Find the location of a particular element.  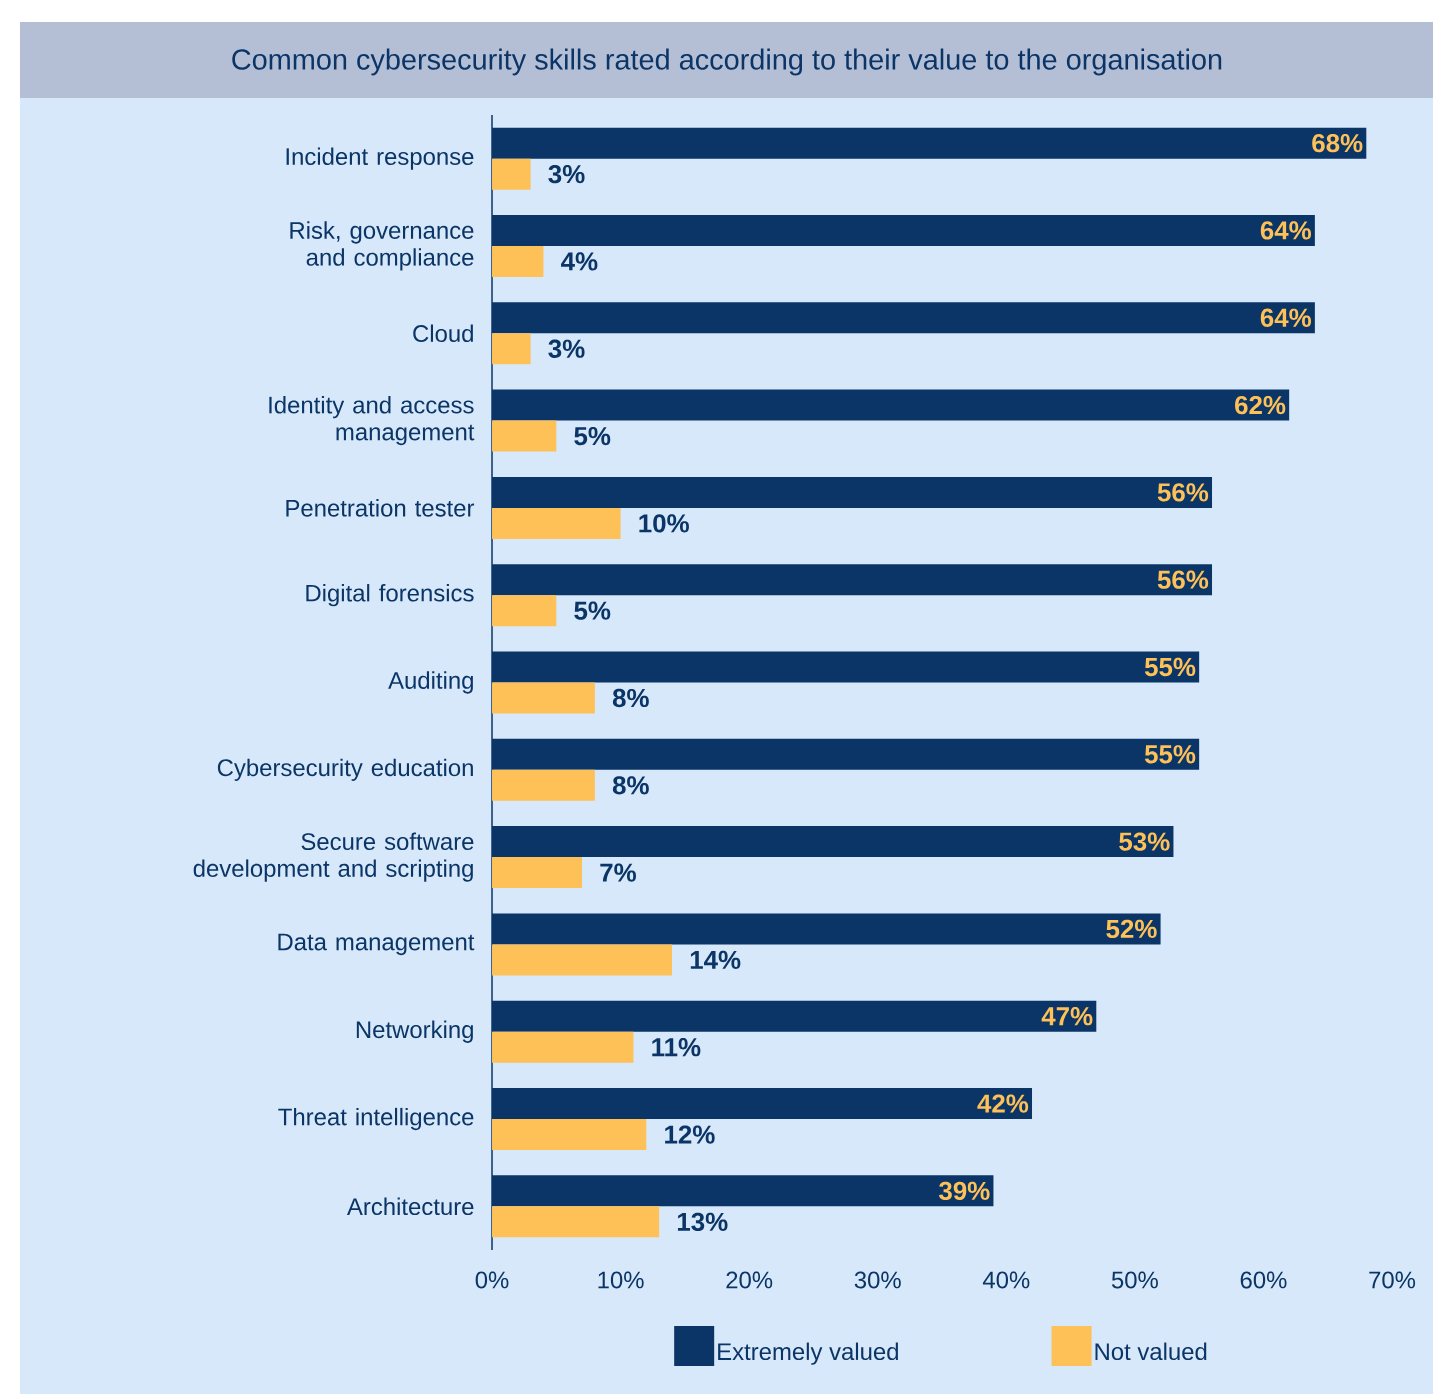

y-tick-label: Secure software development and scripting is located at coordinates (333, 857).